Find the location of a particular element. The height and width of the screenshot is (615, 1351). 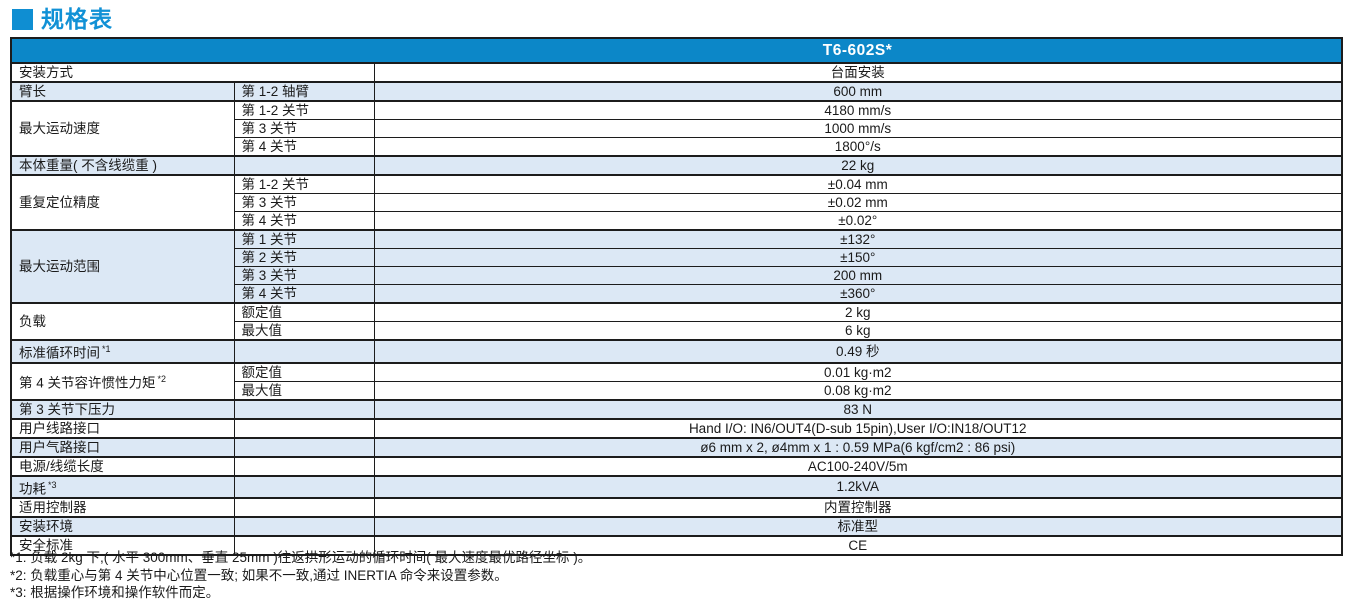

table-row: 最大值 6 kg is located at coordinates (677, 331).